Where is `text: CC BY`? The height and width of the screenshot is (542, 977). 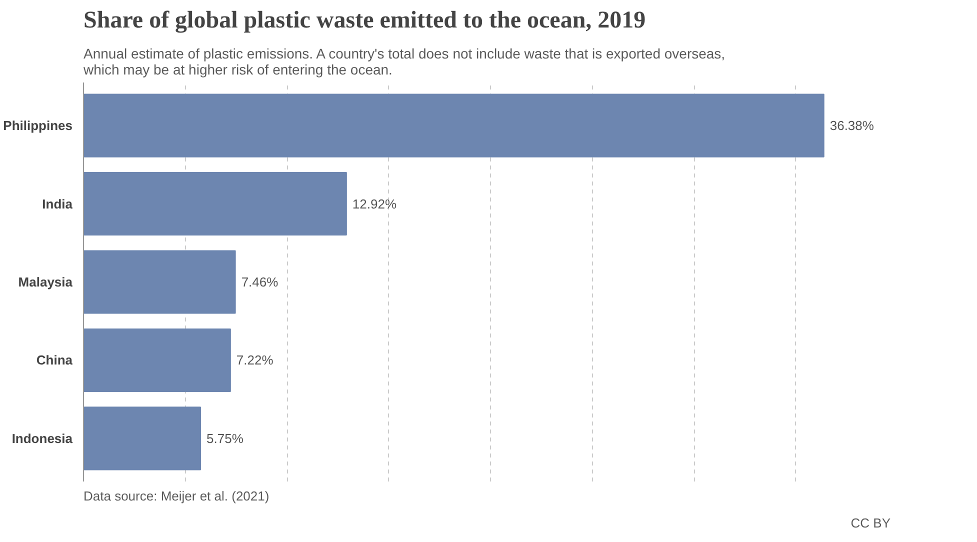 text: CC BY is located at coordinates (870, 523).